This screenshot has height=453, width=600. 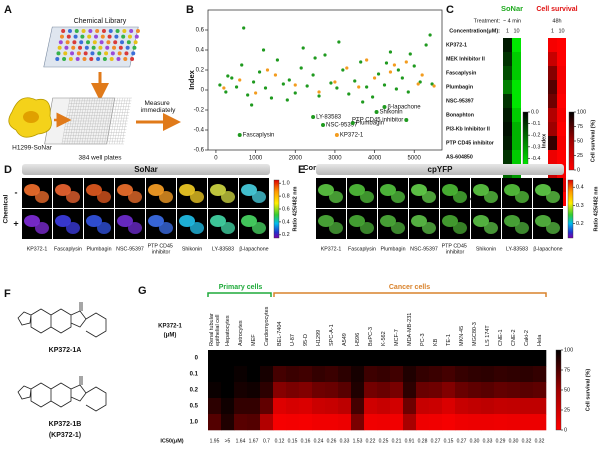 What do you see at coordinates (535, 124) in the screenshot?
I see `colorbar-tick-label: -0.1` at bounding box center [535, 124].